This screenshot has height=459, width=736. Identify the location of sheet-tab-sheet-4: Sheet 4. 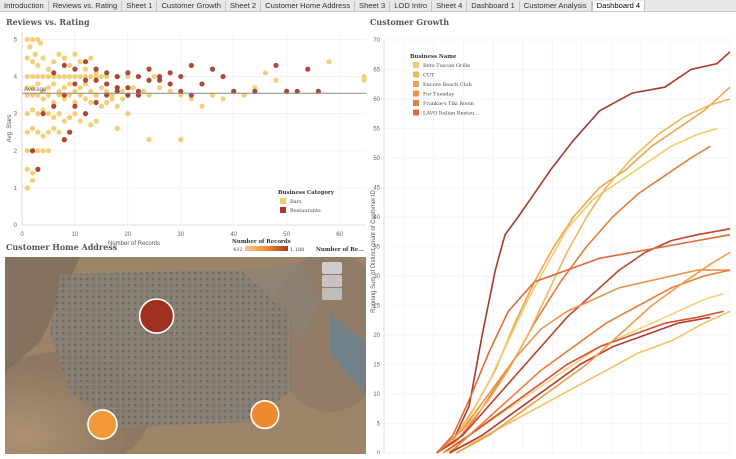
(450, 6).